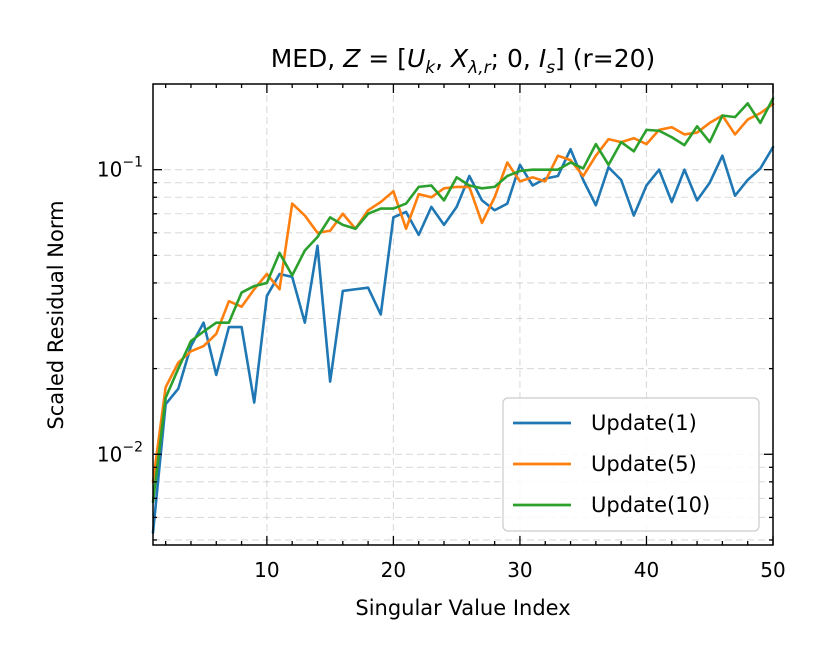  What do you see at coordinates (462, 608) in the screenshot?
I see `x-axis-label: Singular Value Index` at bounding box center [462, 608].